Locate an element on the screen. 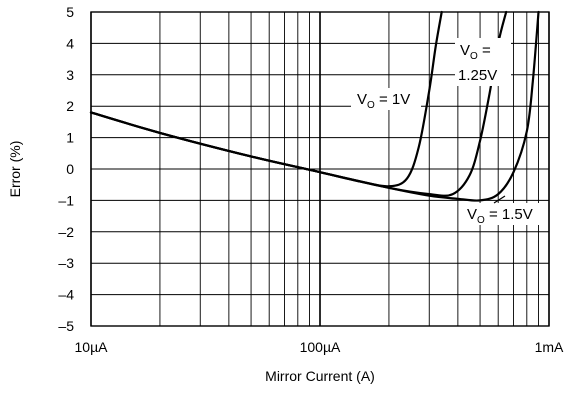 The width and height of the screenshot is (570, 394). label-vo-15v-base: V is located at coordinates (472, 214).